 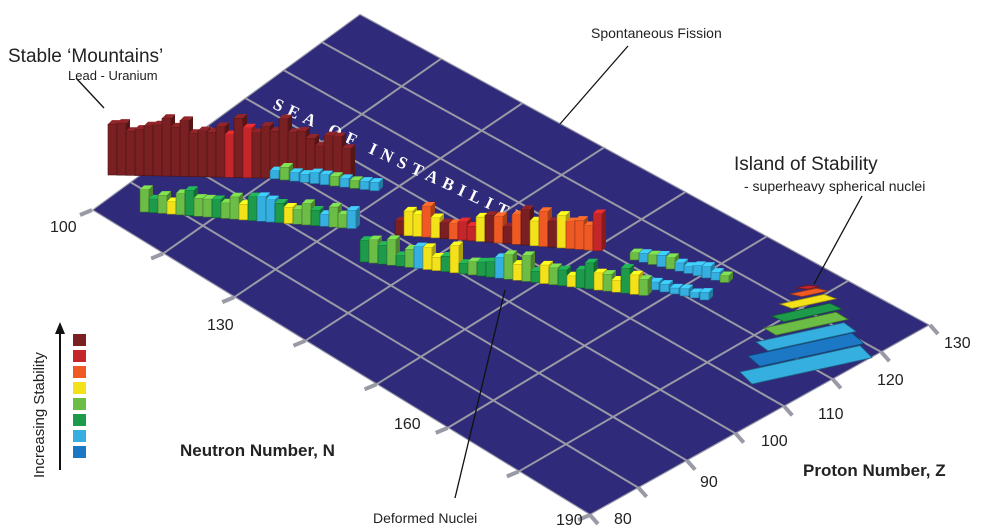 What do you see at coordinates (113, 75) in the screenshot?
I see `lead-uranium-label: Lead - Uranium` at bounding box center [113, 75].